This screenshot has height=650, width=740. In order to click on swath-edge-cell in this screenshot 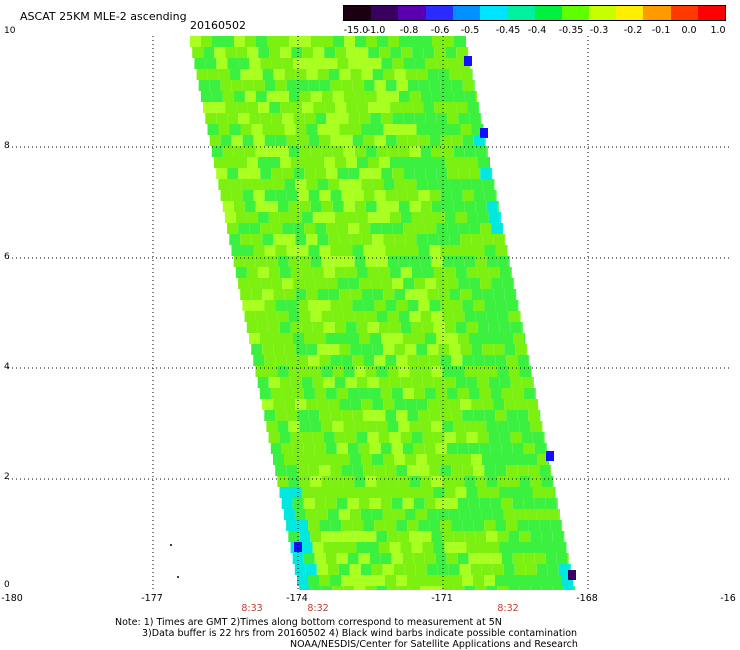, I will do `click(484, 133)`.